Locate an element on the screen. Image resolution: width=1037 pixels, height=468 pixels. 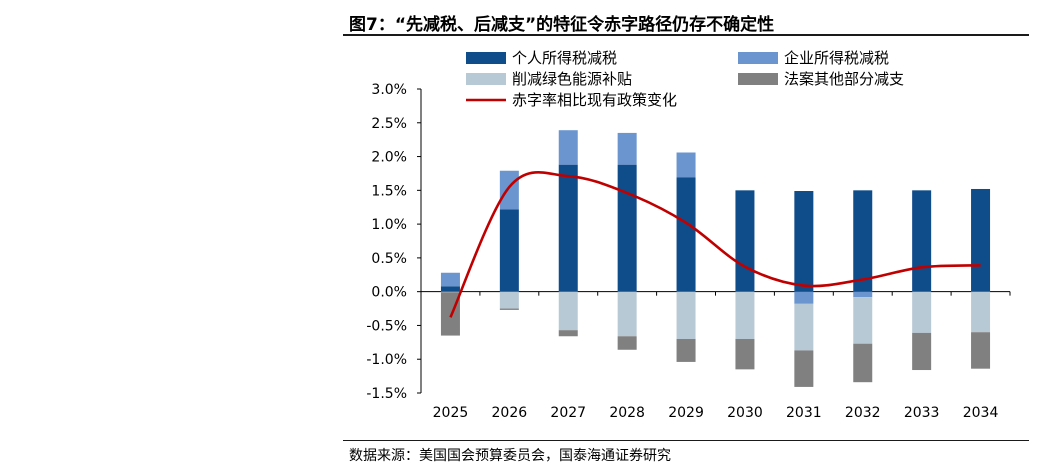
y-tick-label: 2.0% is located at coordinates (389, 158).